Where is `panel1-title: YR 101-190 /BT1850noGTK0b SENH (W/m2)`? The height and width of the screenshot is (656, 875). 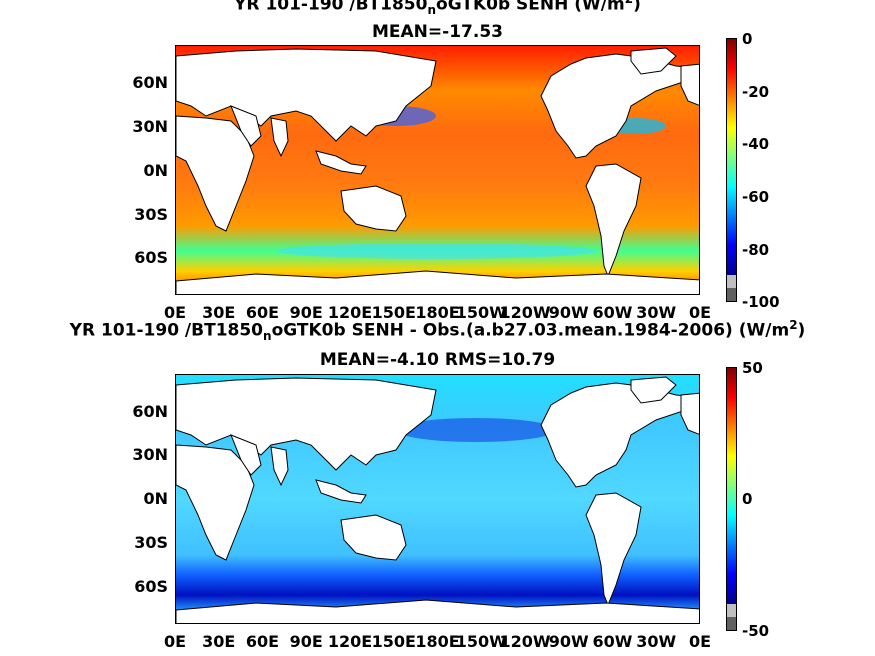
panel1-title: YR 101-190 /BT1850noGTK0b SENH (W/m2) is located at coordinates (437, 8).